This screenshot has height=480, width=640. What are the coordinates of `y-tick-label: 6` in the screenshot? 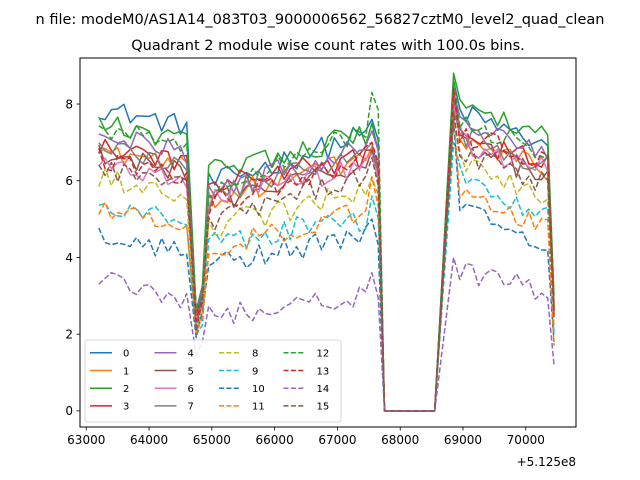 It's located at (69, 181).